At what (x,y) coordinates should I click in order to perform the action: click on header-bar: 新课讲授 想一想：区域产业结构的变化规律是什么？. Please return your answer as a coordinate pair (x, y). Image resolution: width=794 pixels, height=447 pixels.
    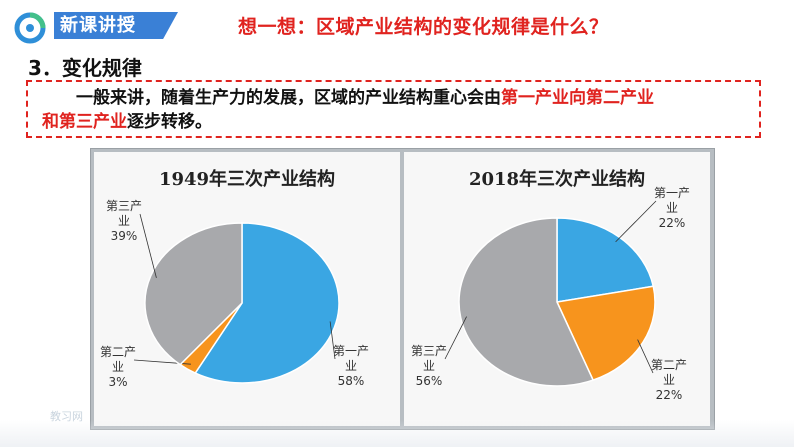
    Looking at the image, I should click on (397, 23).